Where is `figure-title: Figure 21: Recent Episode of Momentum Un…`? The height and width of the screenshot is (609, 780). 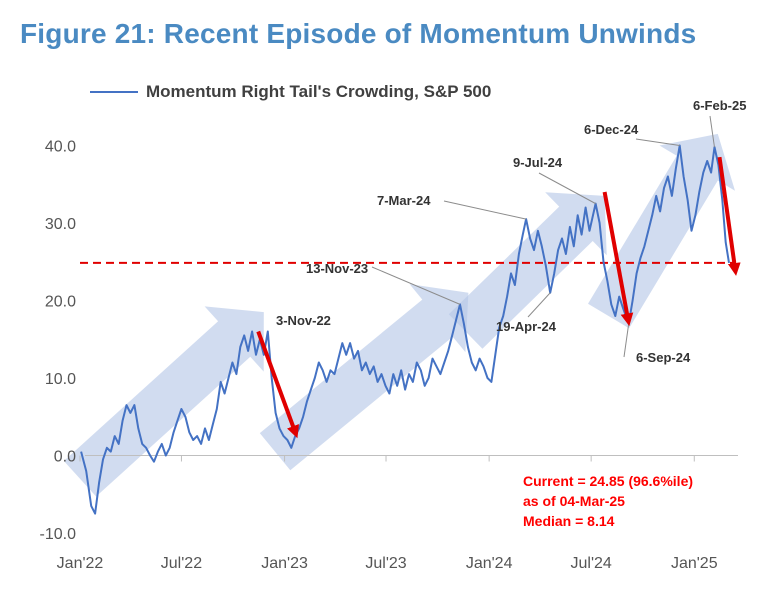
figure-title: Figure 21: Recent Episode of Momentum Un… is located at coordinates (358, 33).